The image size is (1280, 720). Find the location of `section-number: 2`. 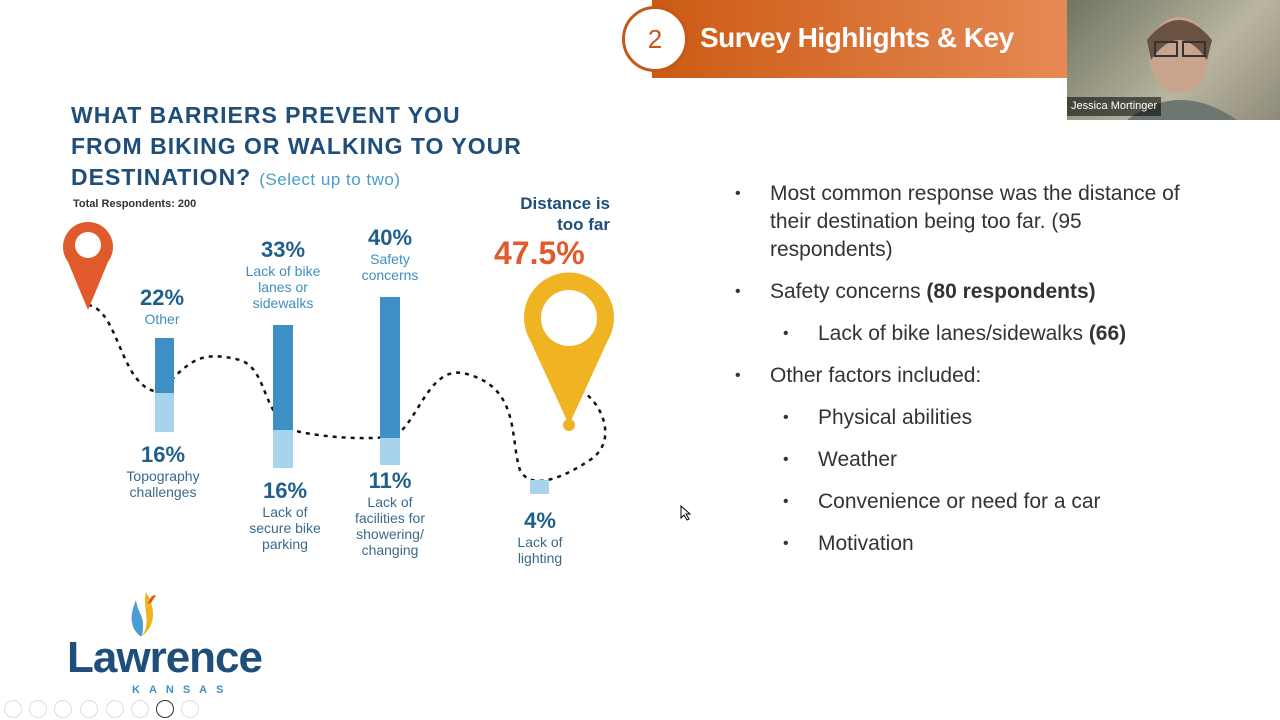

section-number: 2 is located at coordinates (655, 39).